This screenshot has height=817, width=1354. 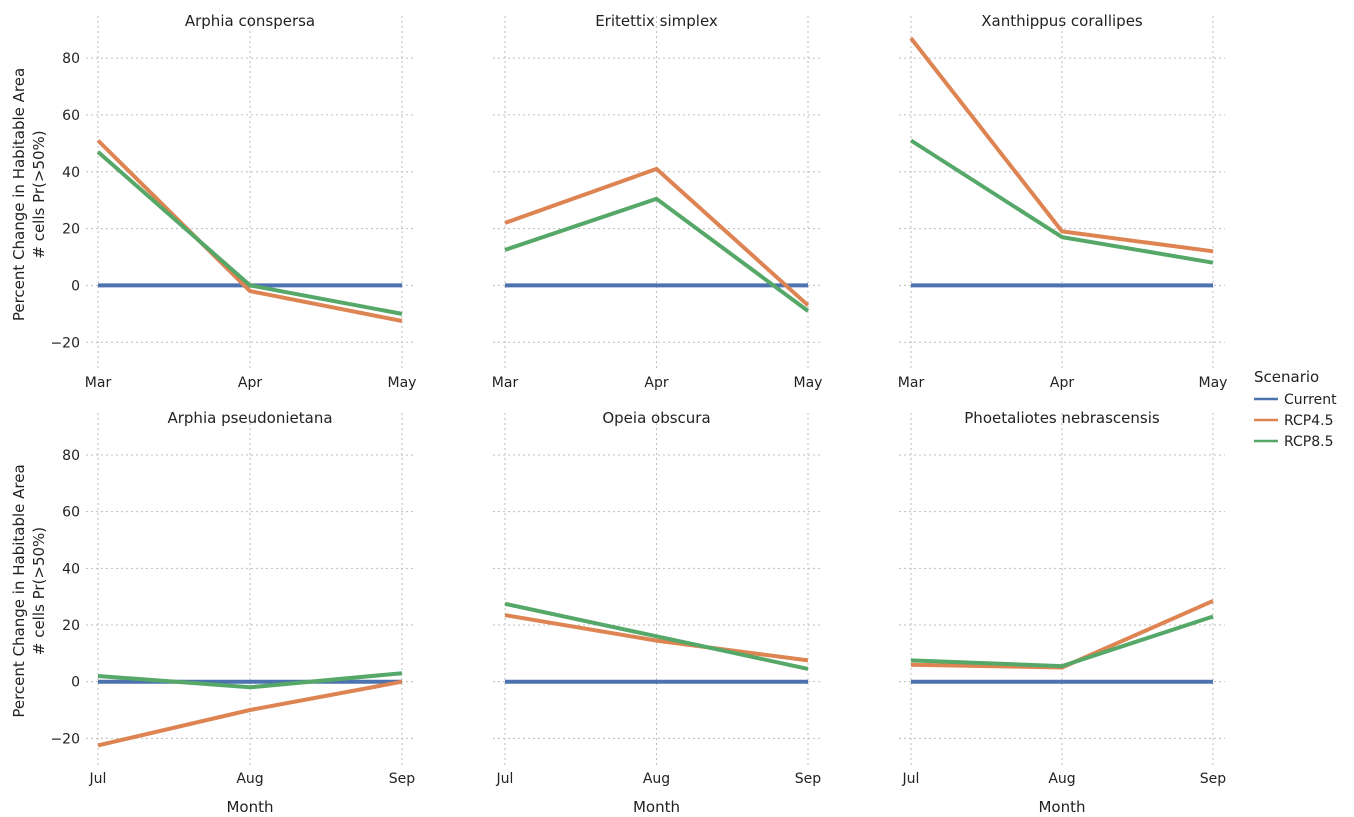 I want to click on panel-1-ytick-label: 20, so click(x=71, y=230).